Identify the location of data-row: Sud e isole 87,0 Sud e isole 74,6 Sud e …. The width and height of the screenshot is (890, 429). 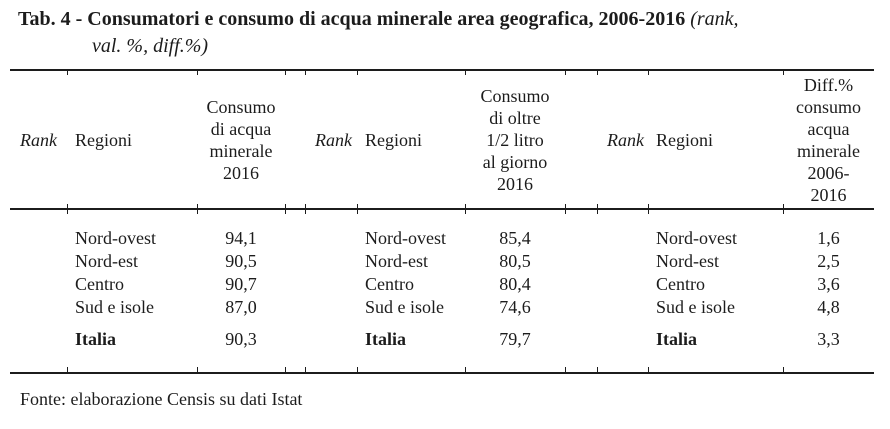
(442, 307).